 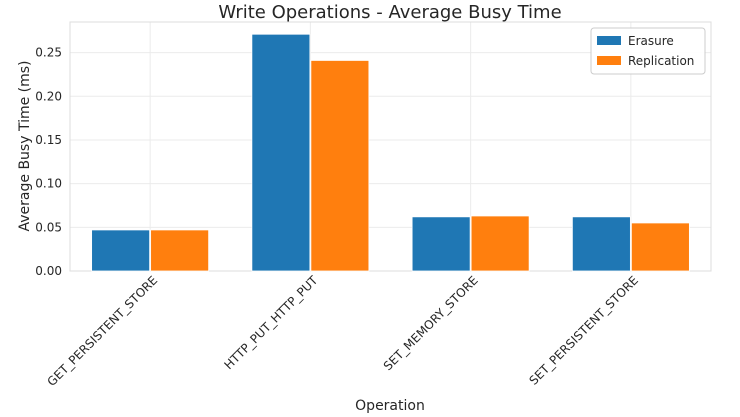 What do you see at coordinates (500, 243) in the screenshot?
I see `bar-replication-set_memory_store` at bounding box center [500, 243].